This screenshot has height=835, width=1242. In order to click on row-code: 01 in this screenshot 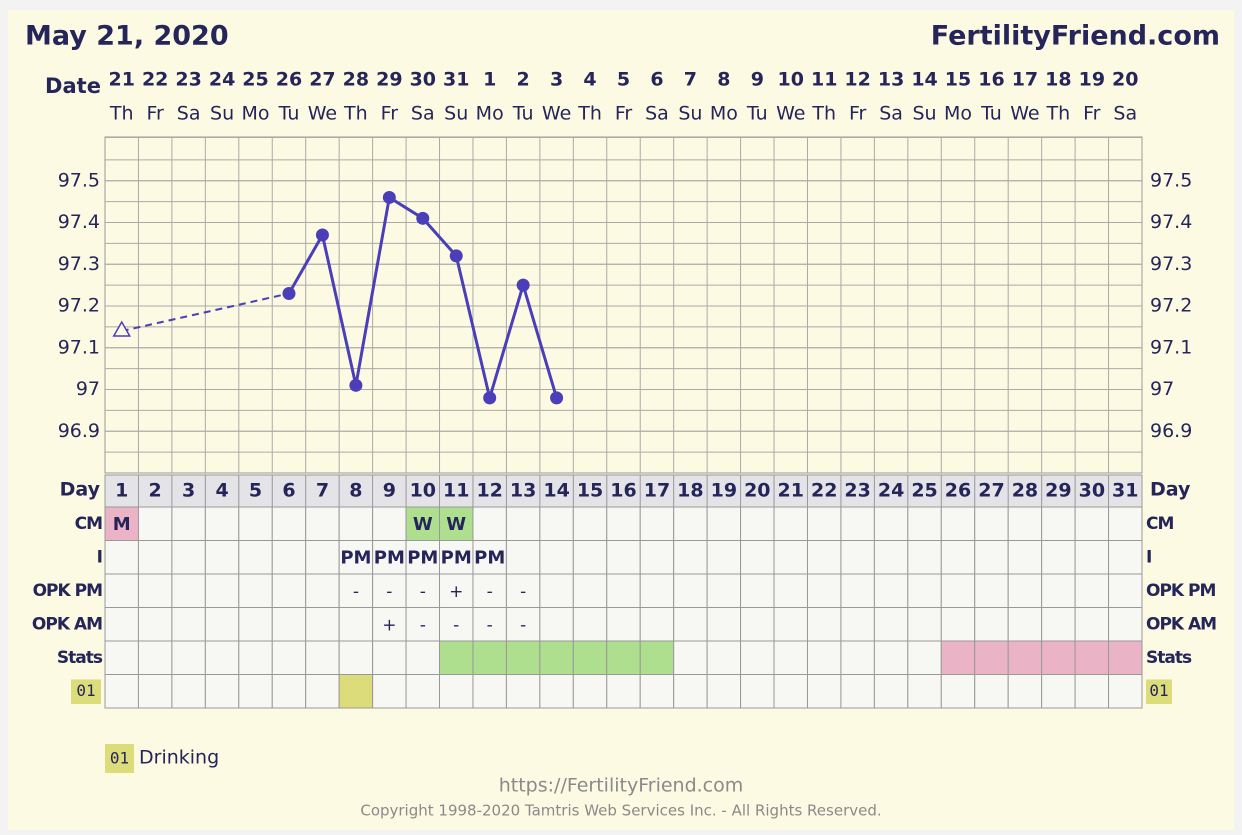, I will do `click(85, 690)`.